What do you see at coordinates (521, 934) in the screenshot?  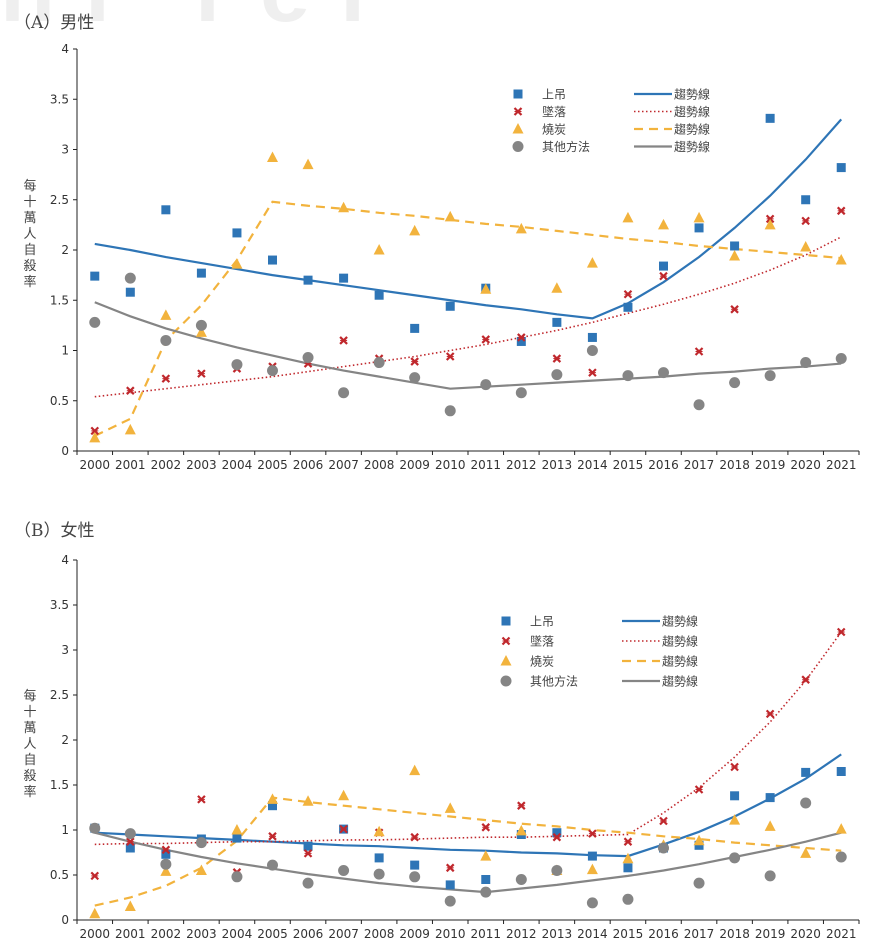 I see `x-tick-label: 2012` at bounding box center [521, 934].